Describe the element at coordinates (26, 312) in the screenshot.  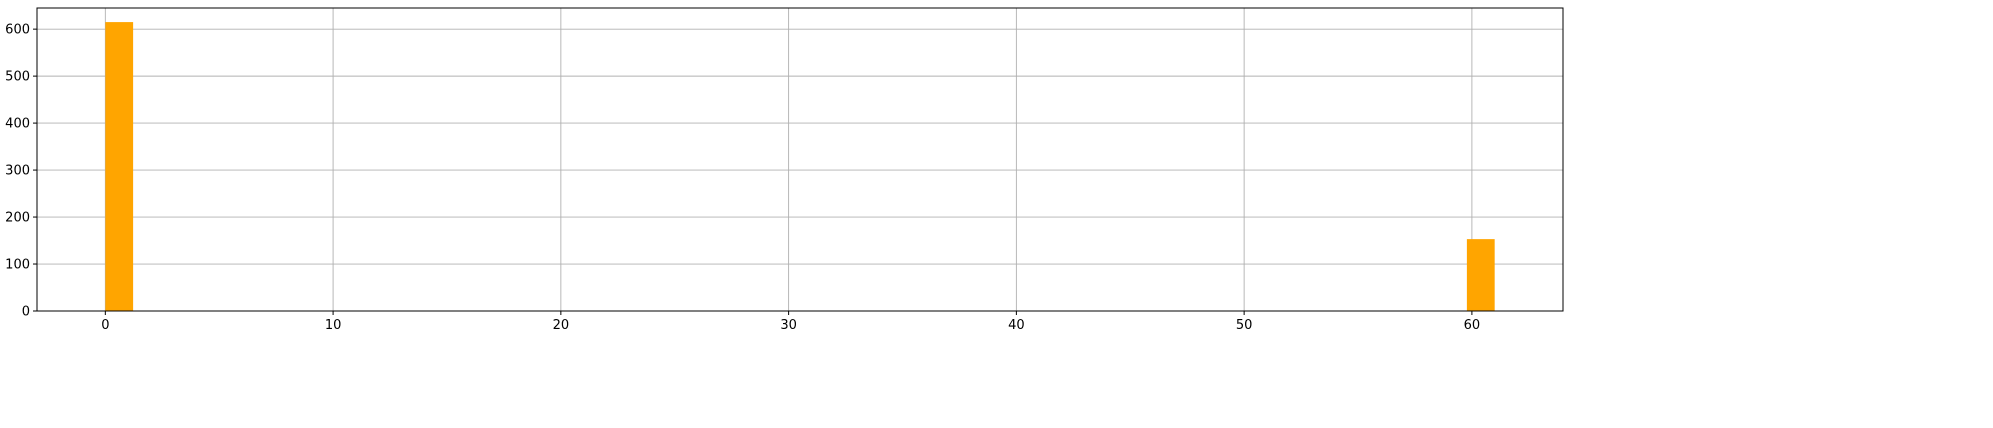
I see `y-tick-label: 0` at that location.